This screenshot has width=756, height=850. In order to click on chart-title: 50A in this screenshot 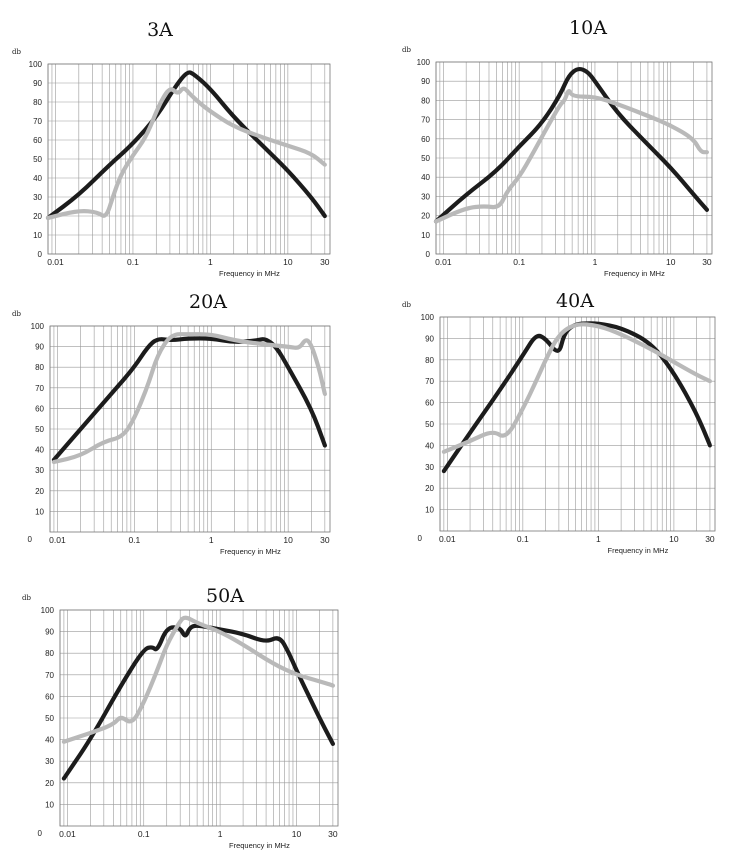, I will do `click(225, 596)`.